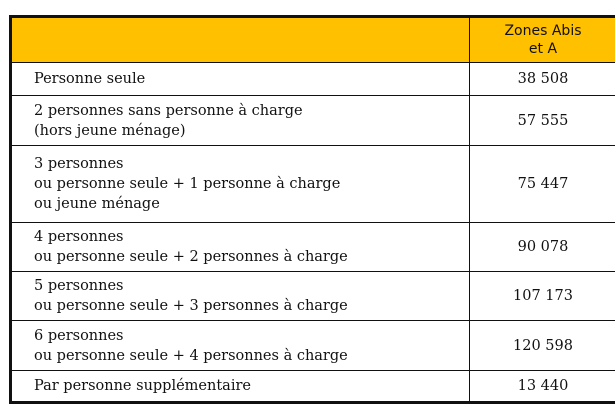  What do you see at coordinates (79, 237) in the screenshot?
I see `row-label-line: 4 personnes` at bounding box center [79, 237].